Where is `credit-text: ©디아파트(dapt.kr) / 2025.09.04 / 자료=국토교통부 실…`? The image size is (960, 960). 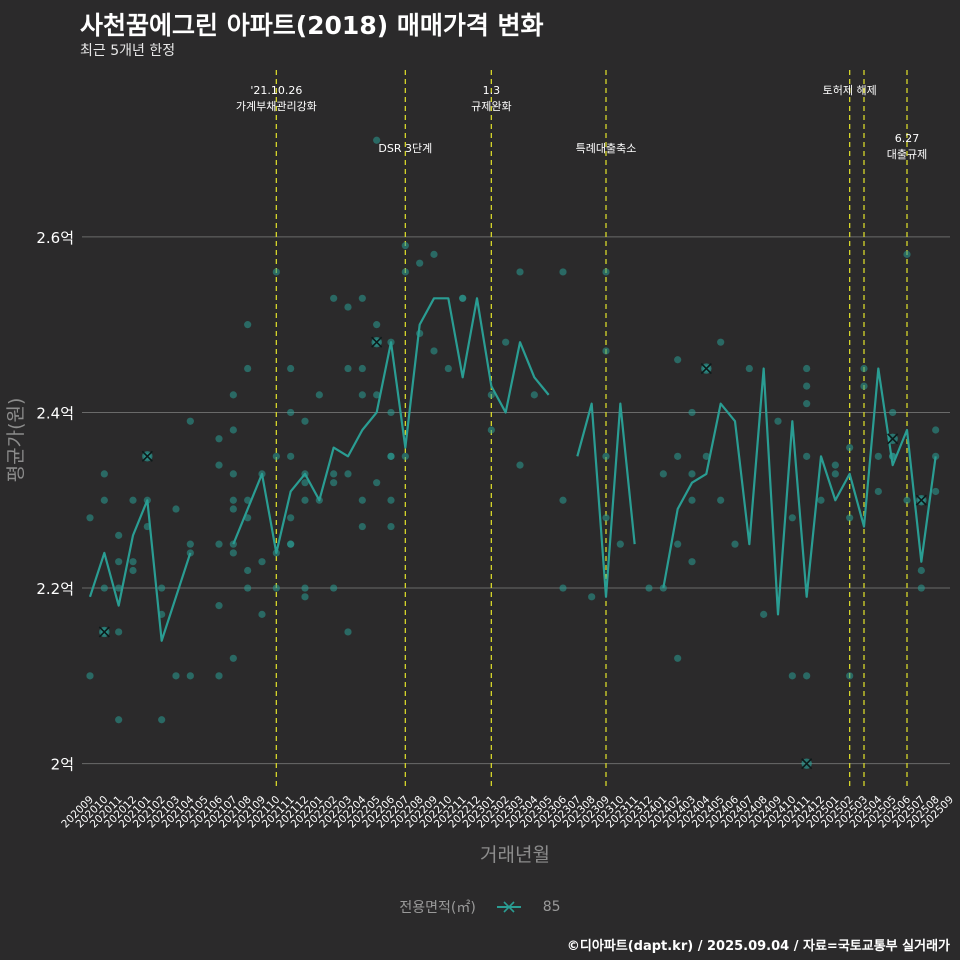 credit-text: ©디아파트(dapt.kr) / 2025.09.04 / 자료=국토교통부 실… is located at coordinates (758, 946).